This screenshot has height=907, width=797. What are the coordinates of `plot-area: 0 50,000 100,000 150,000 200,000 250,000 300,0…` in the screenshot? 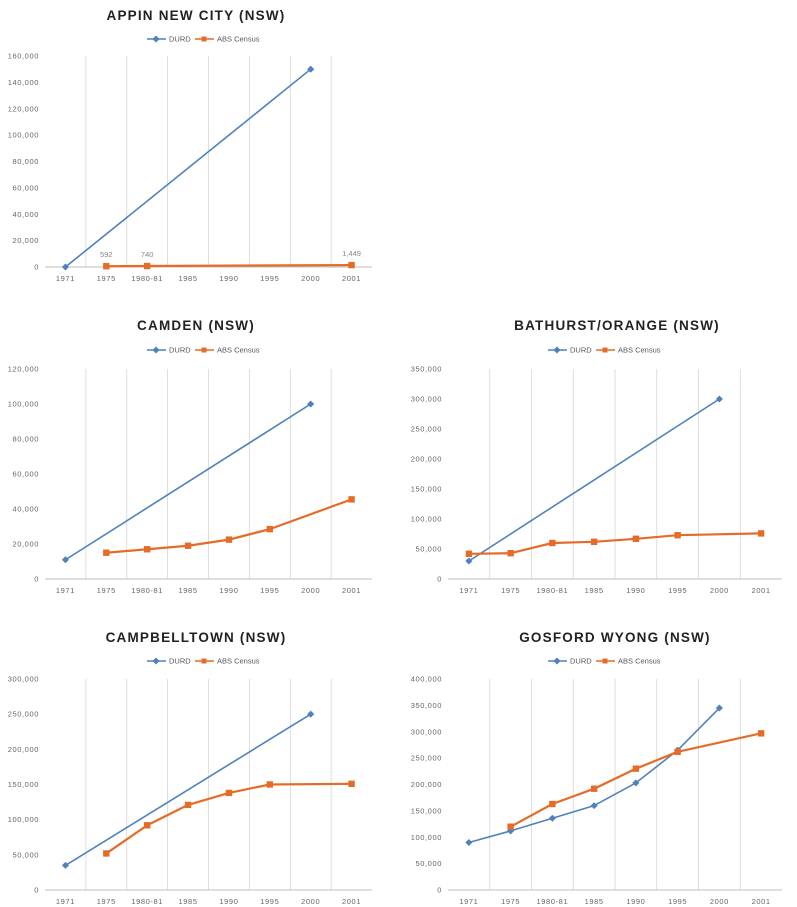 It's located at (596, 480).